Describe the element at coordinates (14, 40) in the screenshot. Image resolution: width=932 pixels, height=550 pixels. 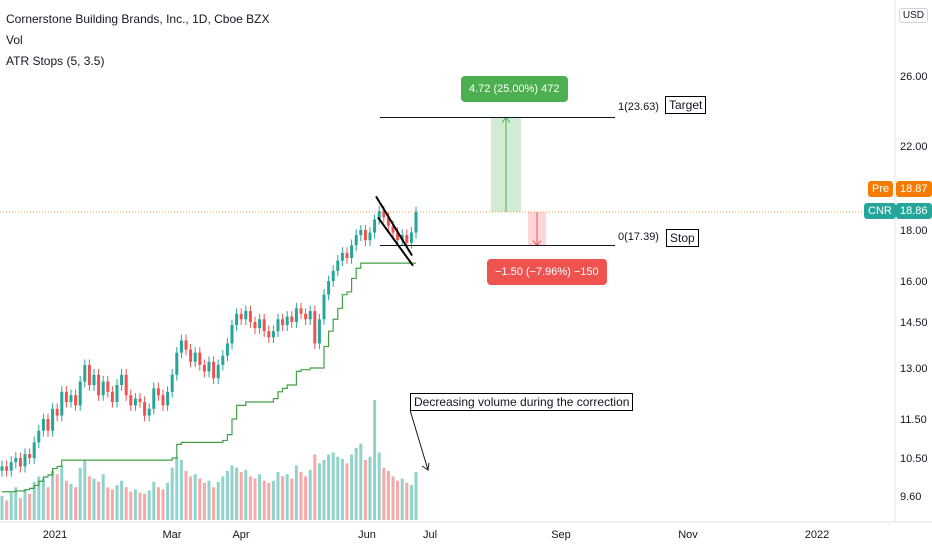
I see `volume-indicator-label: Vol` at that location.